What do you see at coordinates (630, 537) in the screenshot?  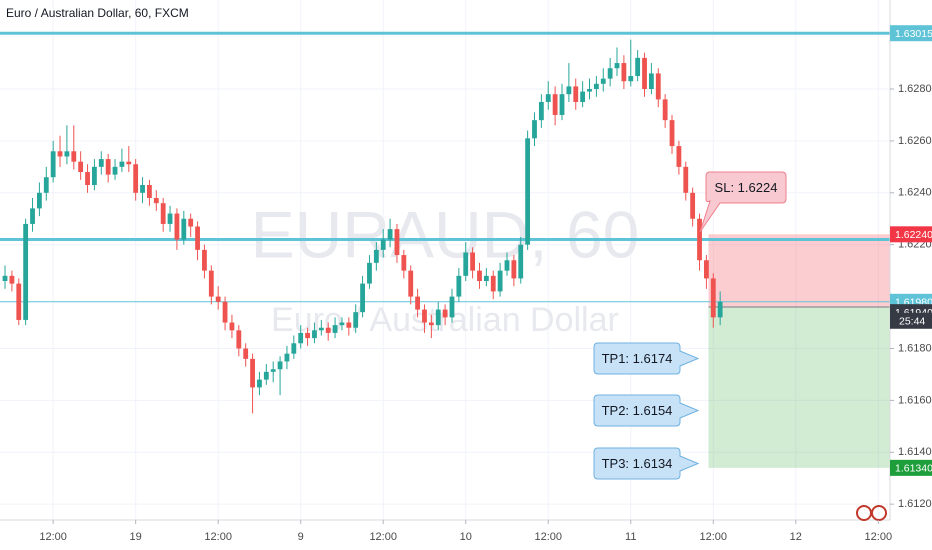 I see `x-tick-label: 11` at bounding box center [630, 537].